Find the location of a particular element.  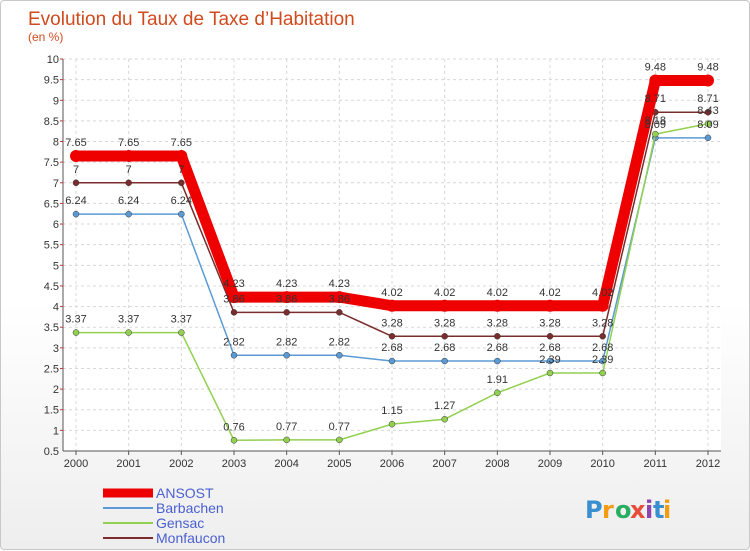

data-label-gensac: 1.27 is located at coordinates (444, 406).